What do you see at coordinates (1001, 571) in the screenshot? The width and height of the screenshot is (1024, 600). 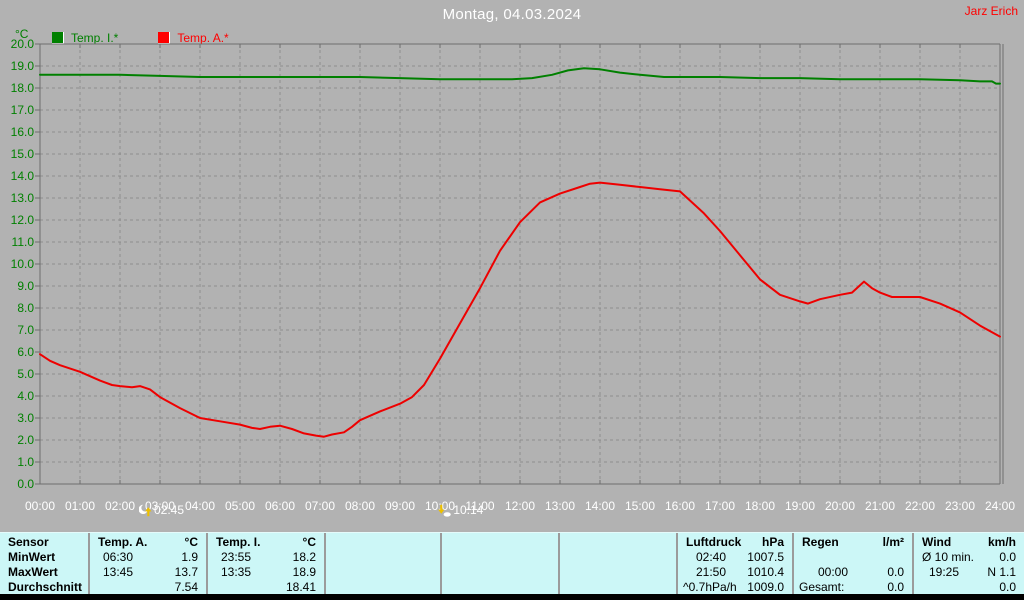 I see `wind-max: N 1.1` at bounding box center [1001, 571].